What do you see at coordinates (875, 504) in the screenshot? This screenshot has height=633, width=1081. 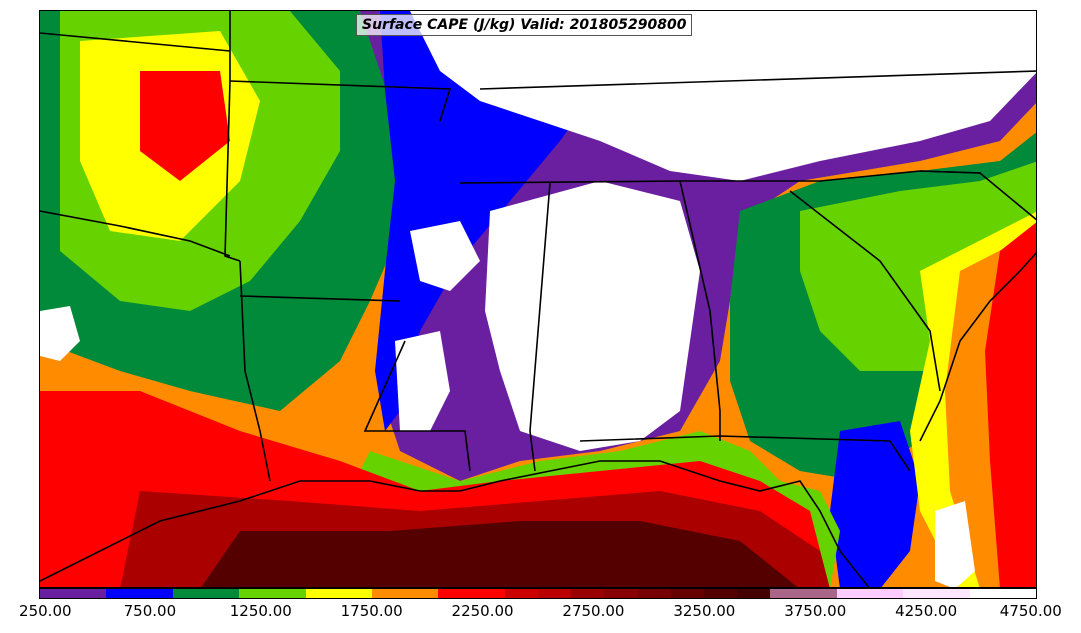 I see `cape-region-blue-florida` at bounding box center [875, 504].